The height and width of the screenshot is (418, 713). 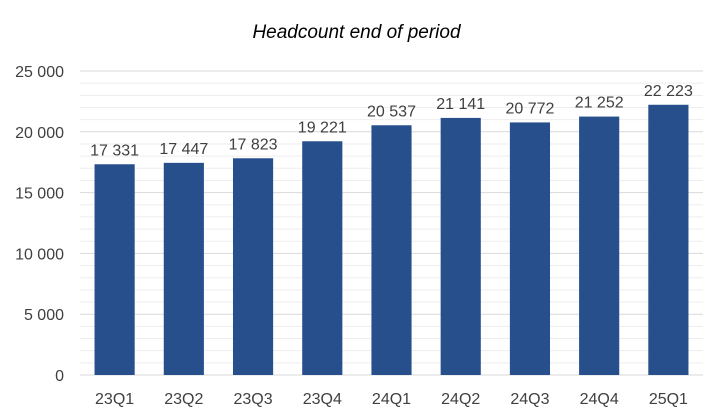 What do you see at coordinates (668, 240) in the screenshot?
I see `bar-25Q1` at bounding box center [668, 240].